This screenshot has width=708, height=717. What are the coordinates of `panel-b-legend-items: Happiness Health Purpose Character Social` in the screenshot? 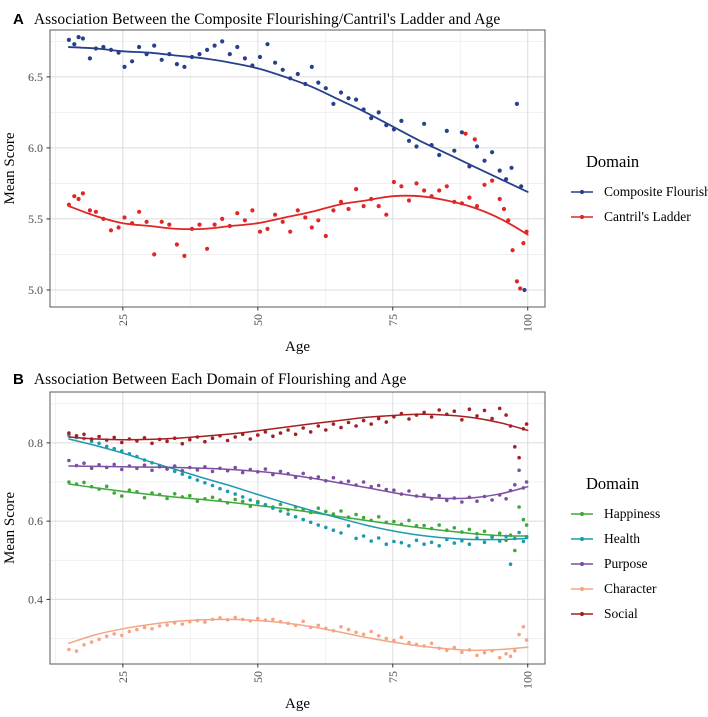 It's located at (639, 564).